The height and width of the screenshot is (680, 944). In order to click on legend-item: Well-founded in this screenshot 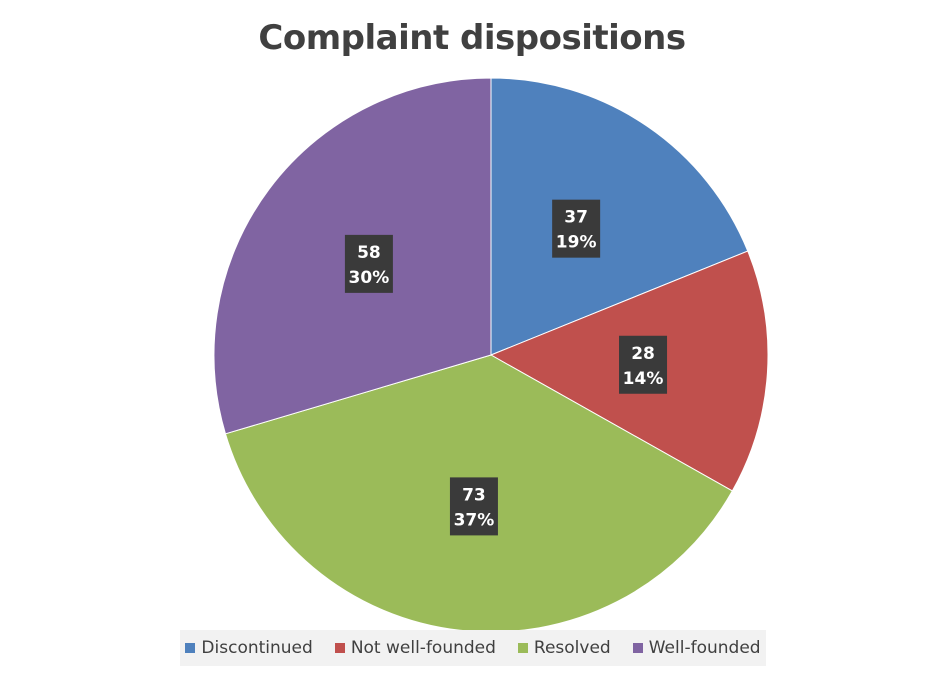, I will do `click(696, 648)`.